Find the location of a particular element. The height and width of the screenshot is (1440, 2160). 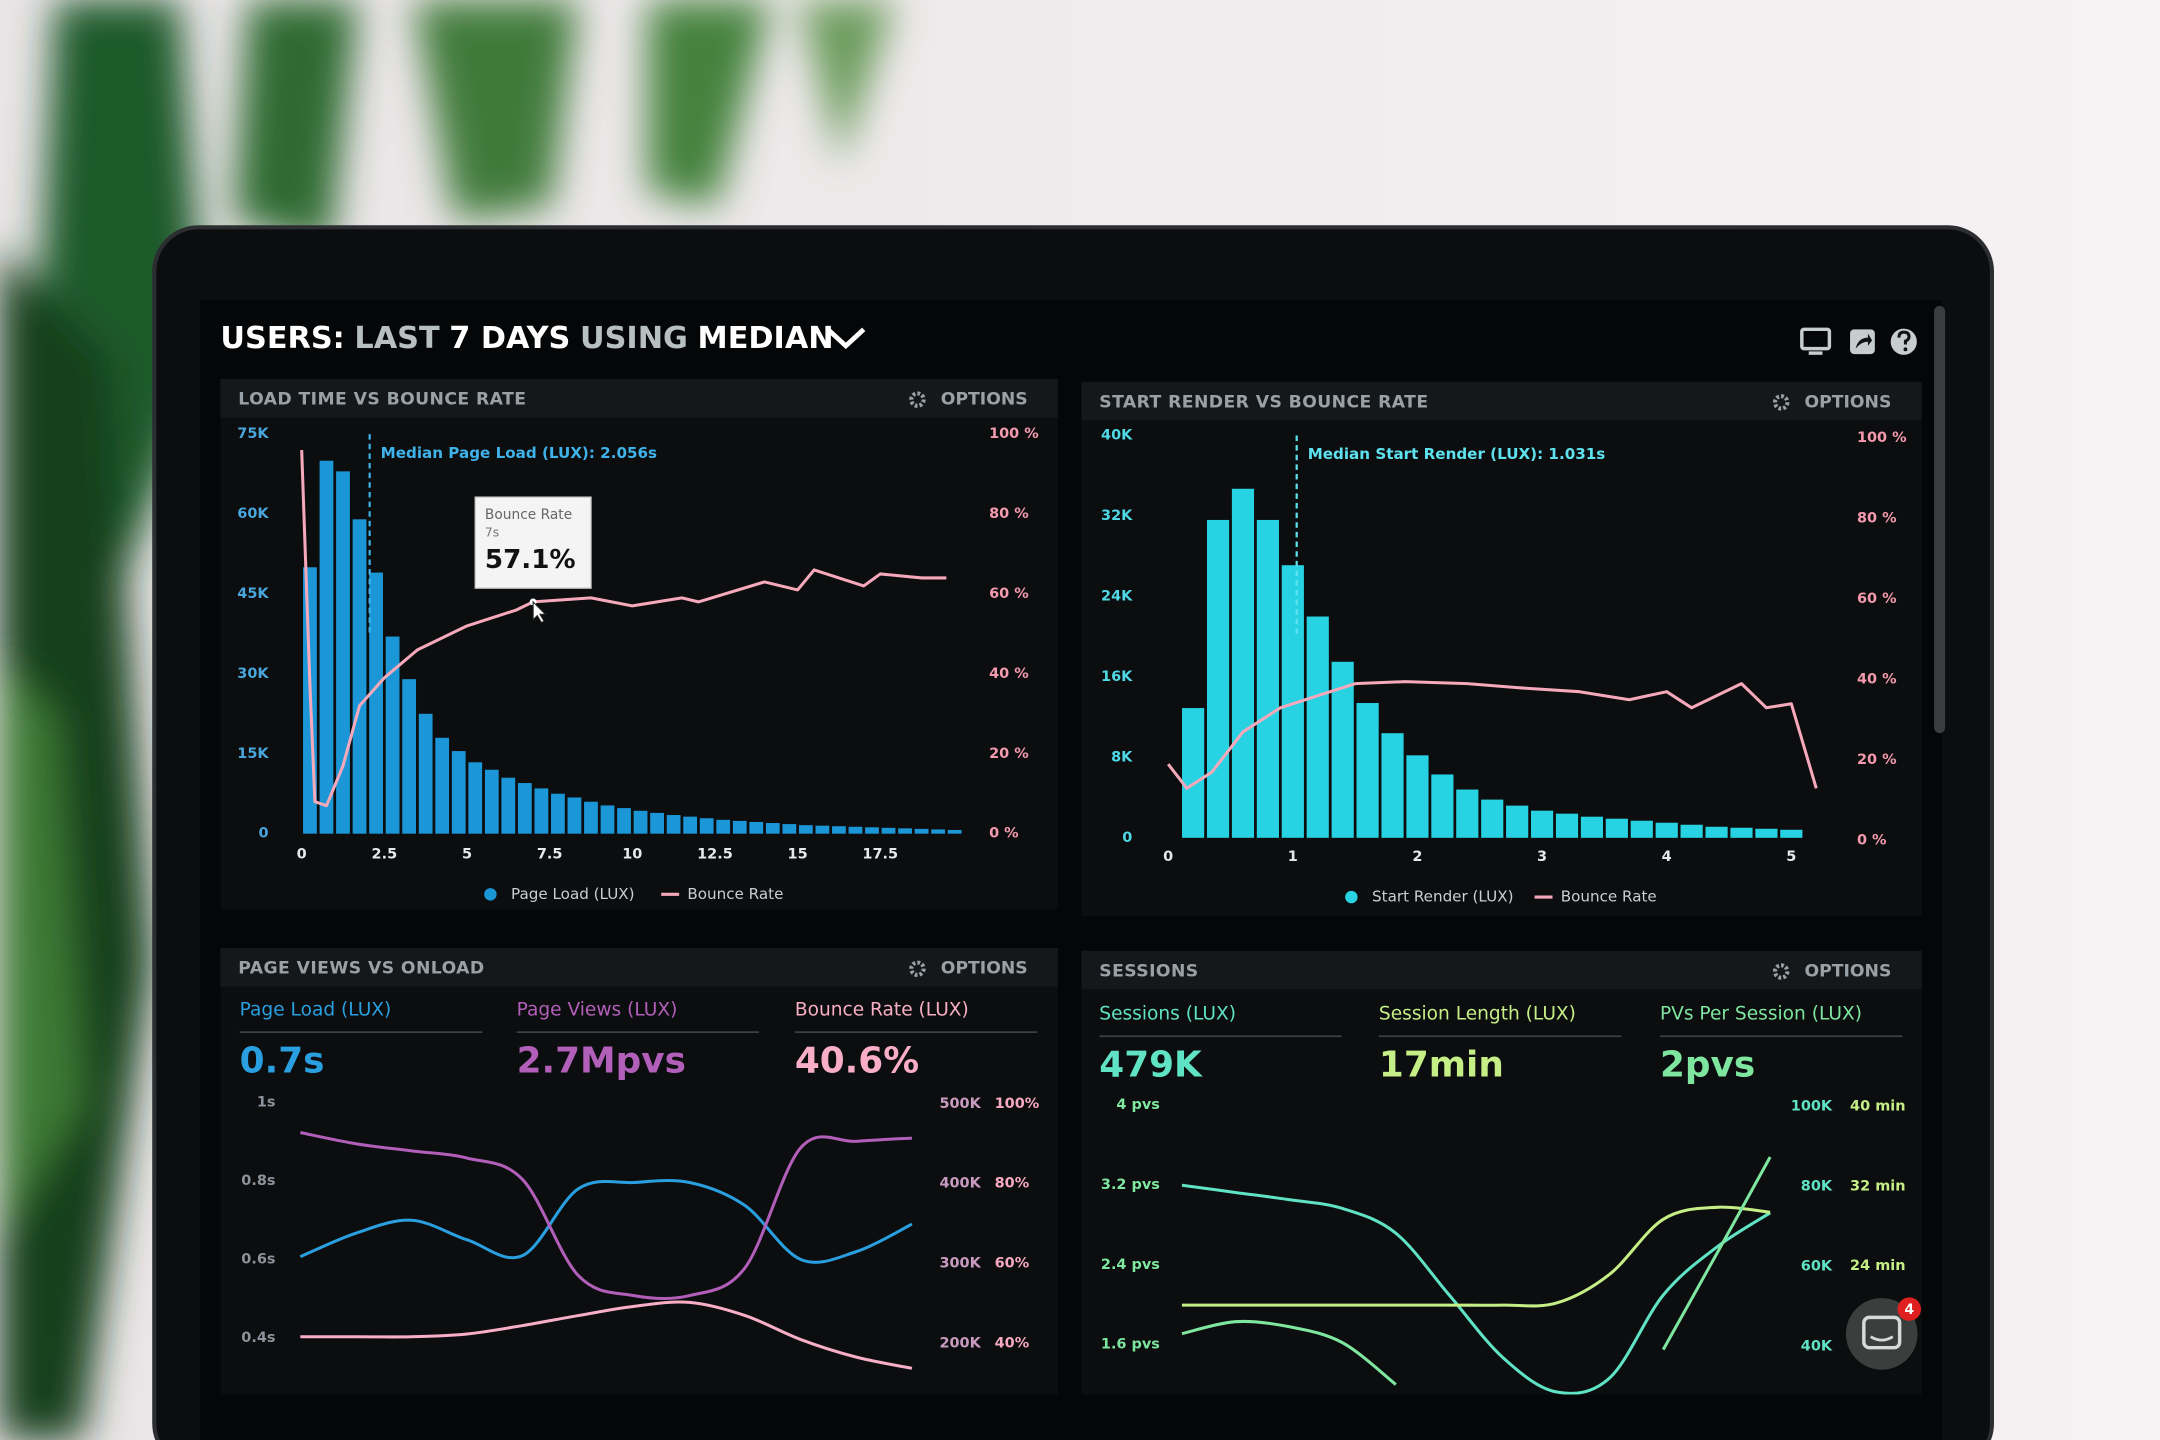

y2-tick-label: 40K is located at coordinates (1817, 1346).